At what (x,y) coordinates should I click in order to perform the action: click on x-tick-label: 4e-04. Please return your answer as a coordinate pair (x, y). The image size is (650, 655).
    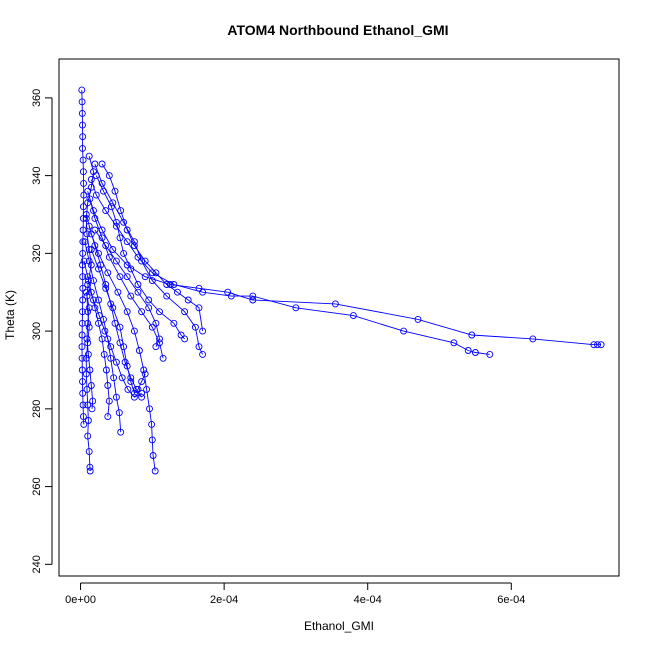
    Looking at the image, I should click on (368, 600).